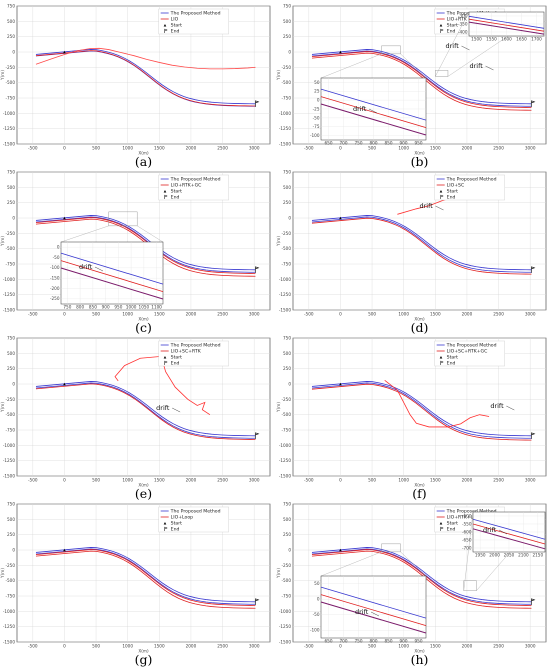 The height and width of the screenshot is (667, 550). Describe the element at coordinates (467, 547) in the screenshot. I see `inset-y-tick-label: -700` at that location.